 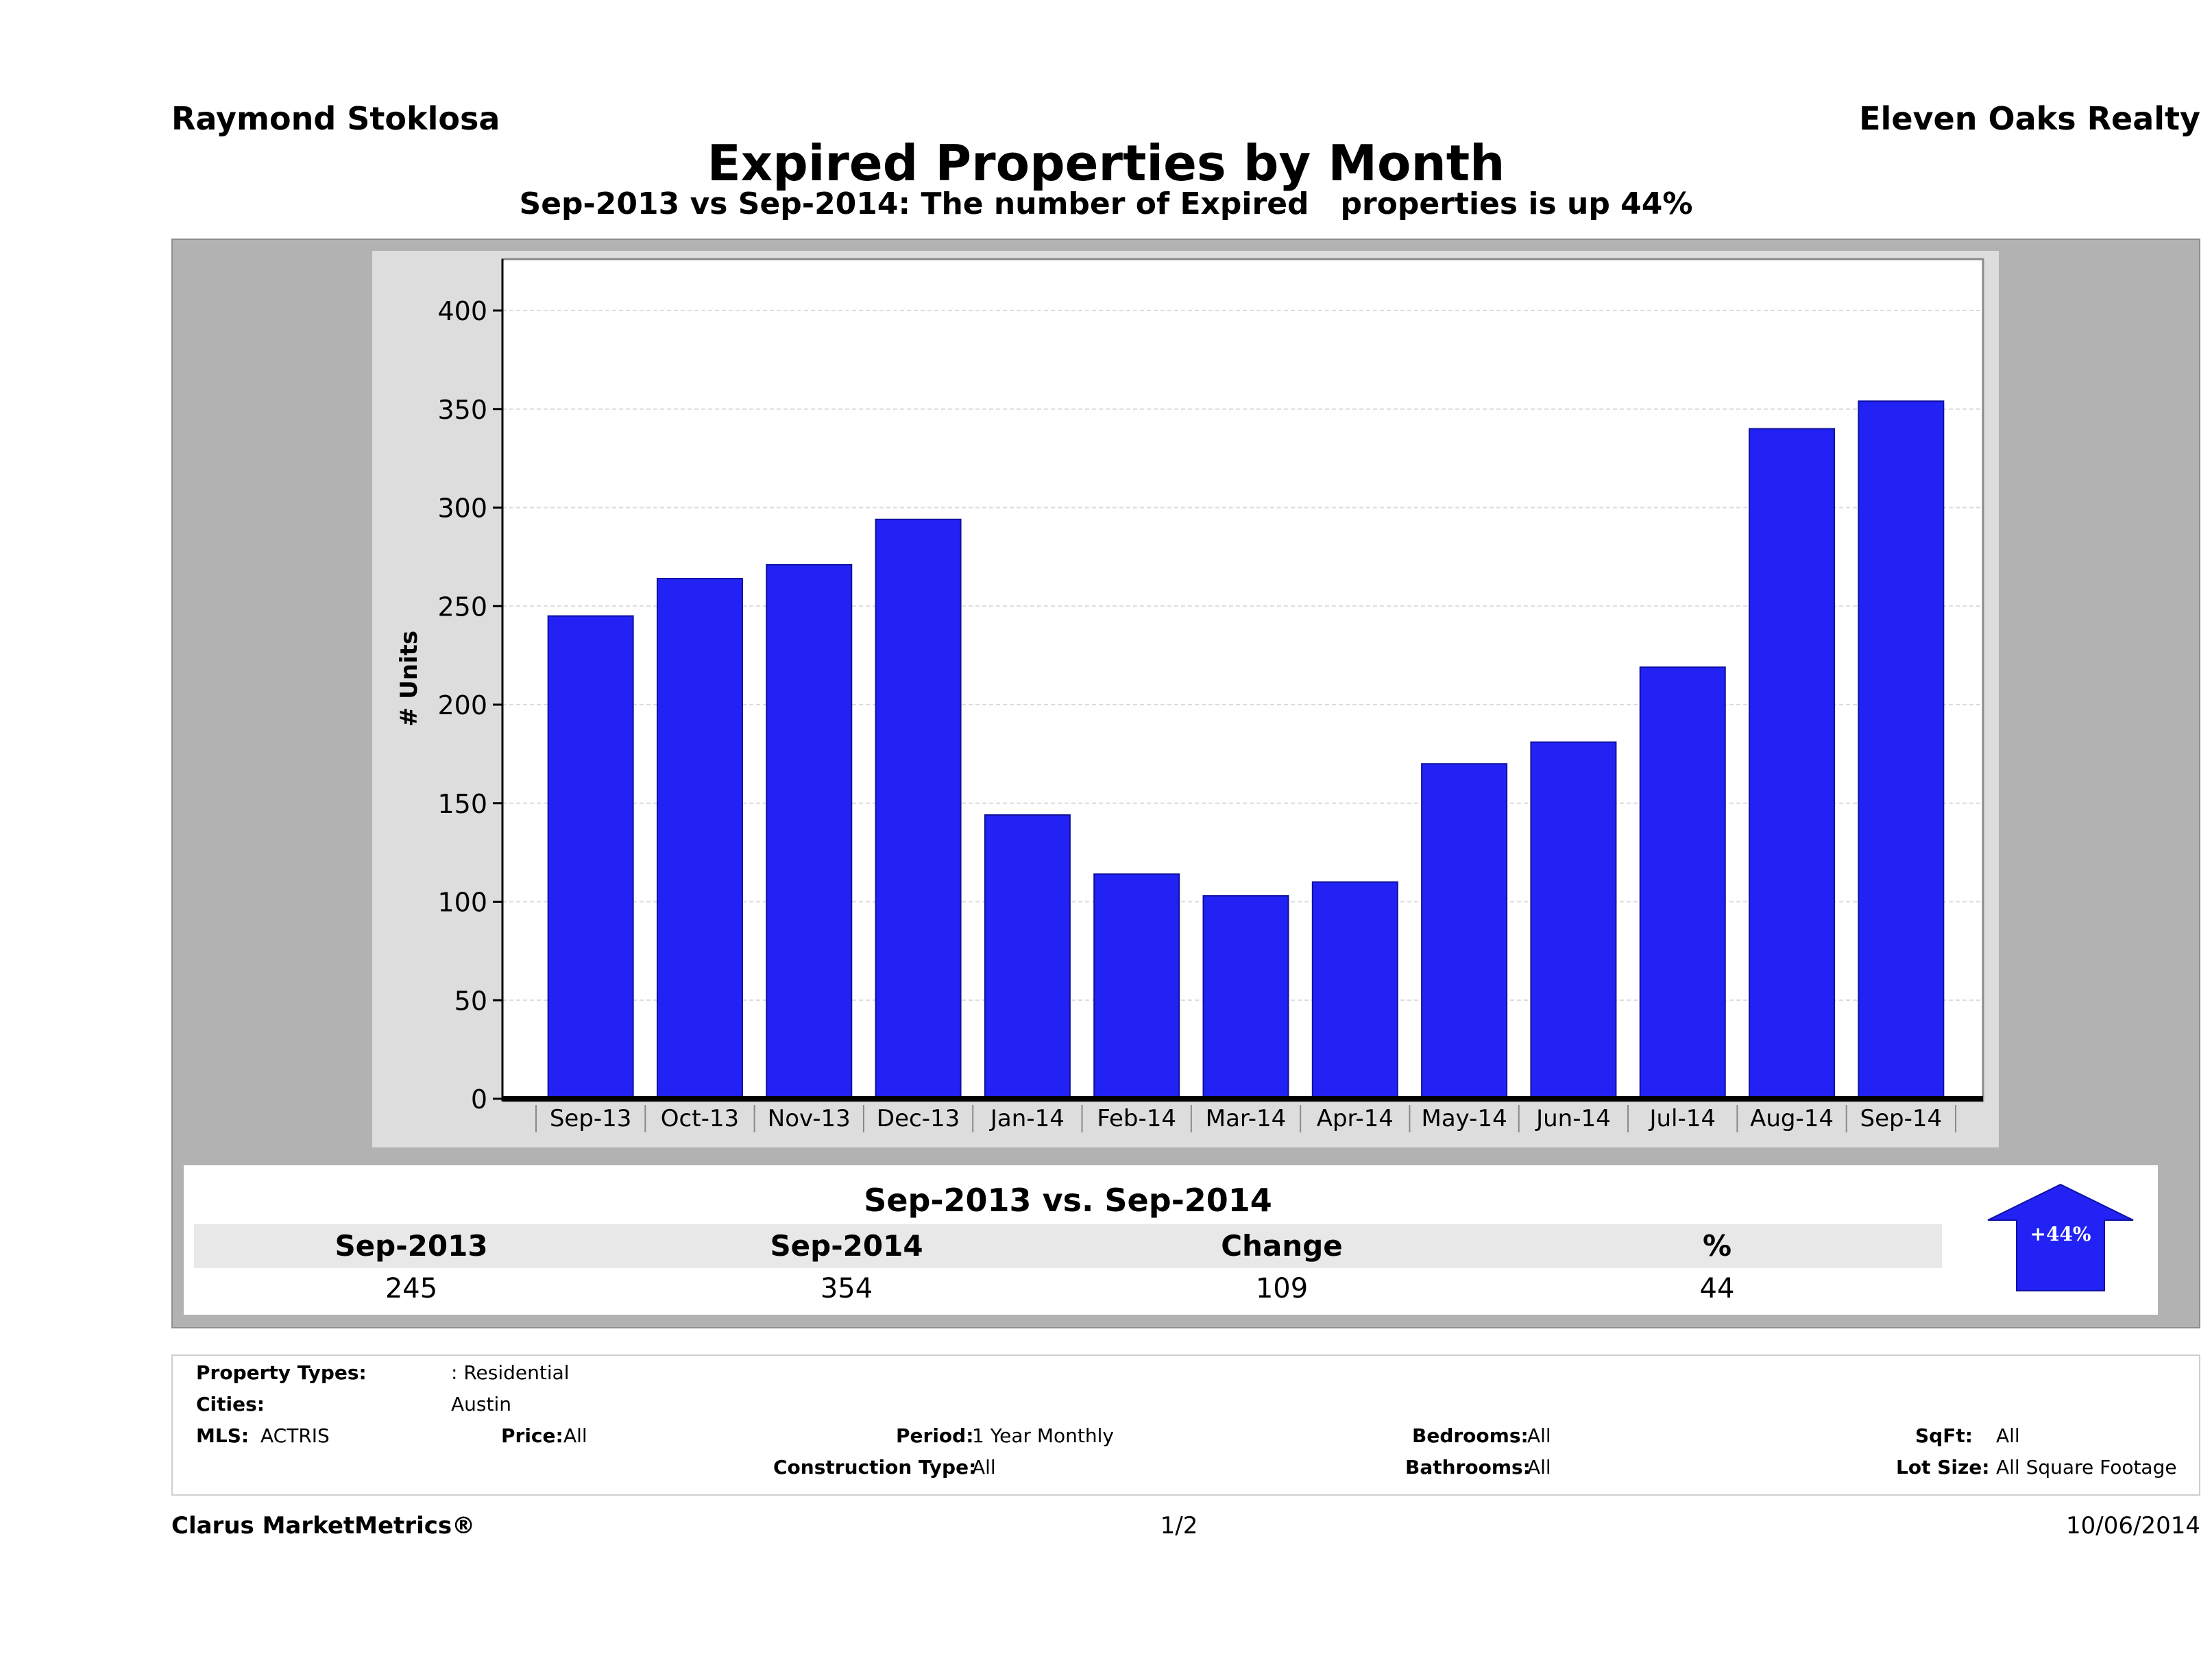 What do you see at coordinates (1068, 1288) in the screenshot?
I see `summary-value-row` at bounding box center [1068, 1288].